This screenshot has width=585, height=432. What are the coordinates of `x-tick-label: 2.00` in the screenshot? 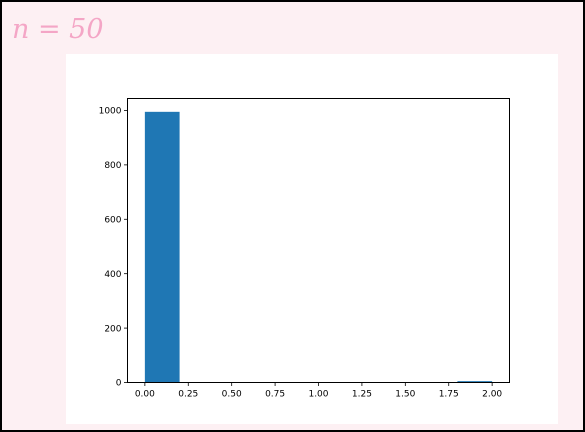 It's located at (492, 395).